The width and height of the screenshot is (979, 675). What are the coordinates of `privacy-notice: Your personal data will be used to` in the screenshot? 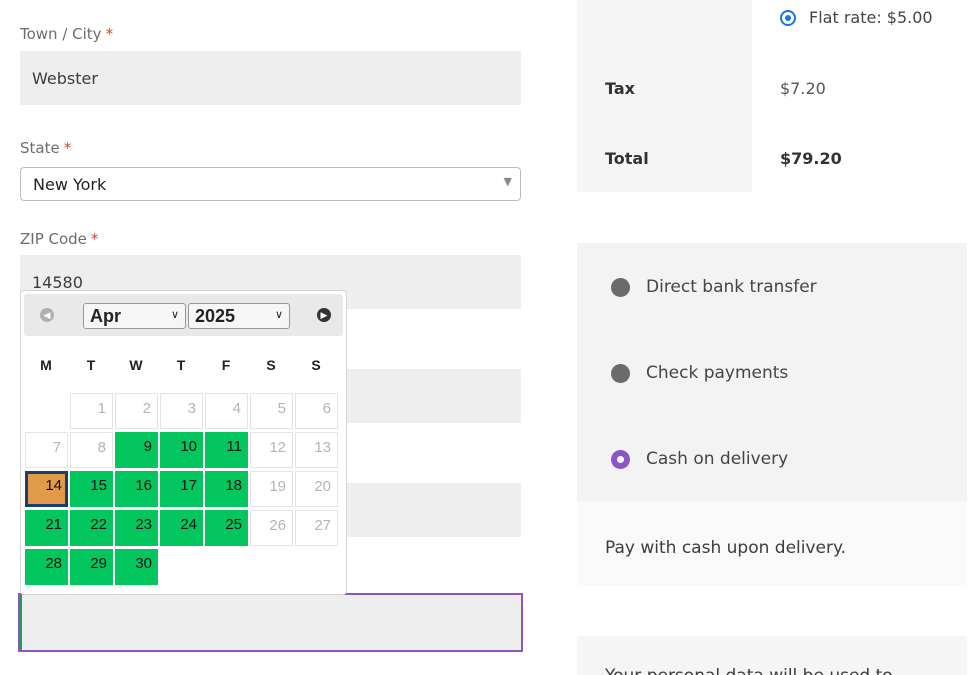 It's located at (772, 655).